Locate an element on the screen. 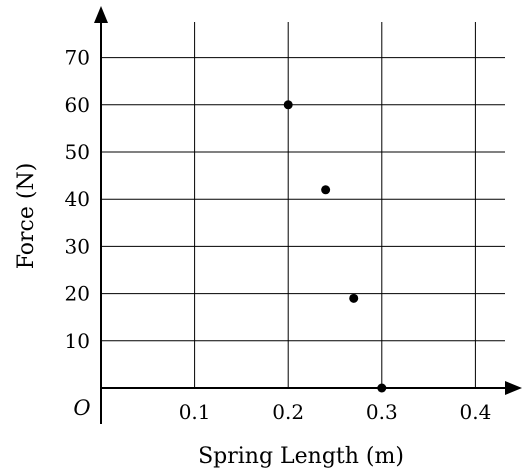  x-axis-arrow is located at coordinates (513, 388).